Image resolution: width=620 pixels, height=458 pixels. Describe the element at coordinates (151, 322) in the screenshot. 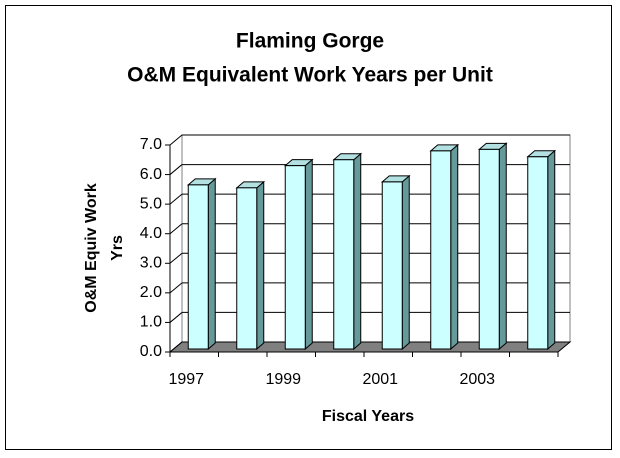

I see `y-tick-label: 1.0` at that location.